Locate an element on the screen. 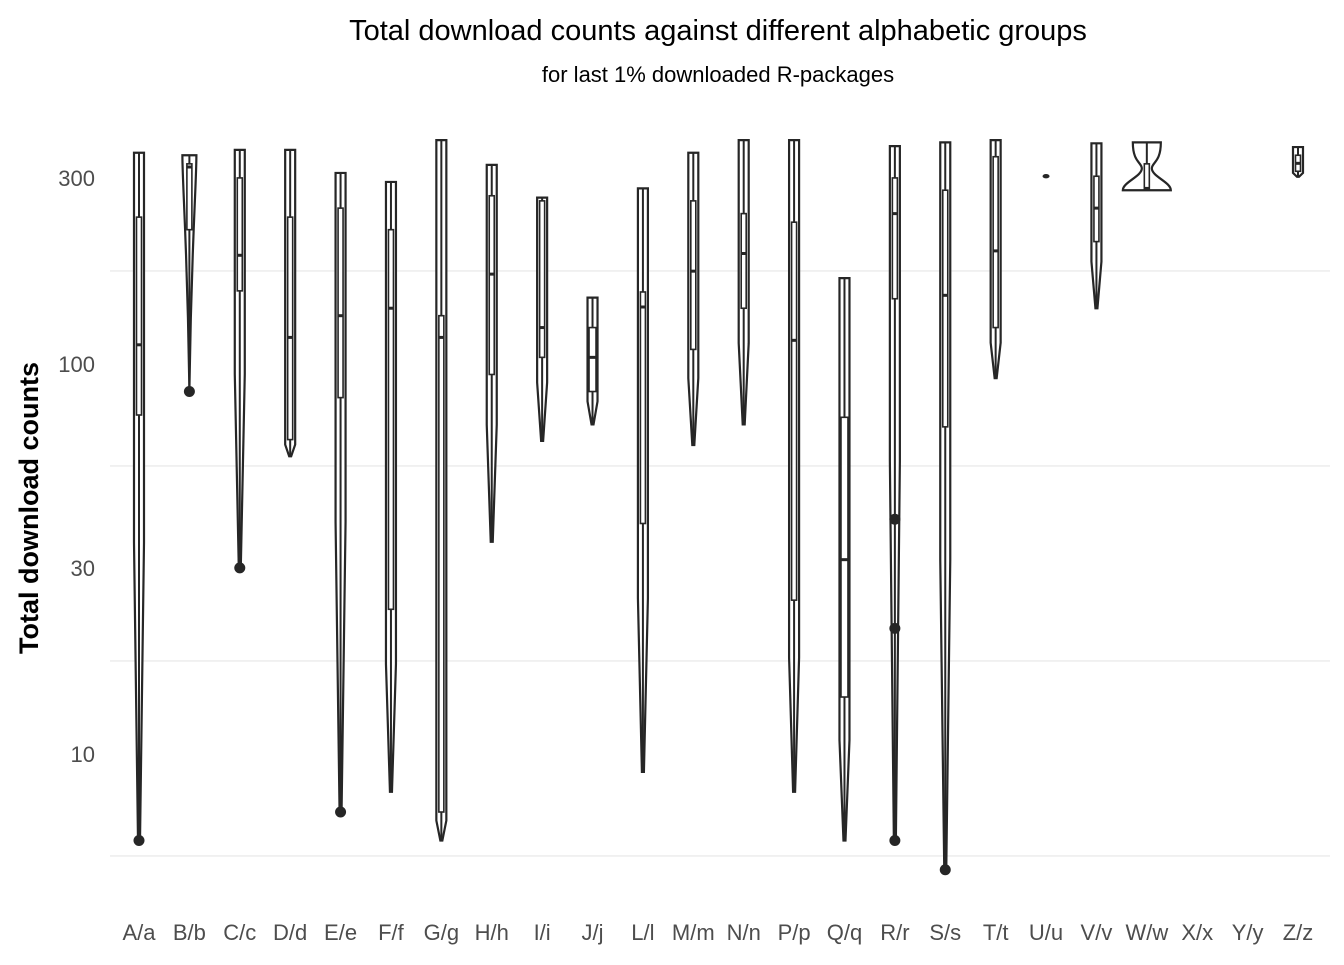 The image size is (1344, 965). group-s-s is located at coordinates (945, 508).